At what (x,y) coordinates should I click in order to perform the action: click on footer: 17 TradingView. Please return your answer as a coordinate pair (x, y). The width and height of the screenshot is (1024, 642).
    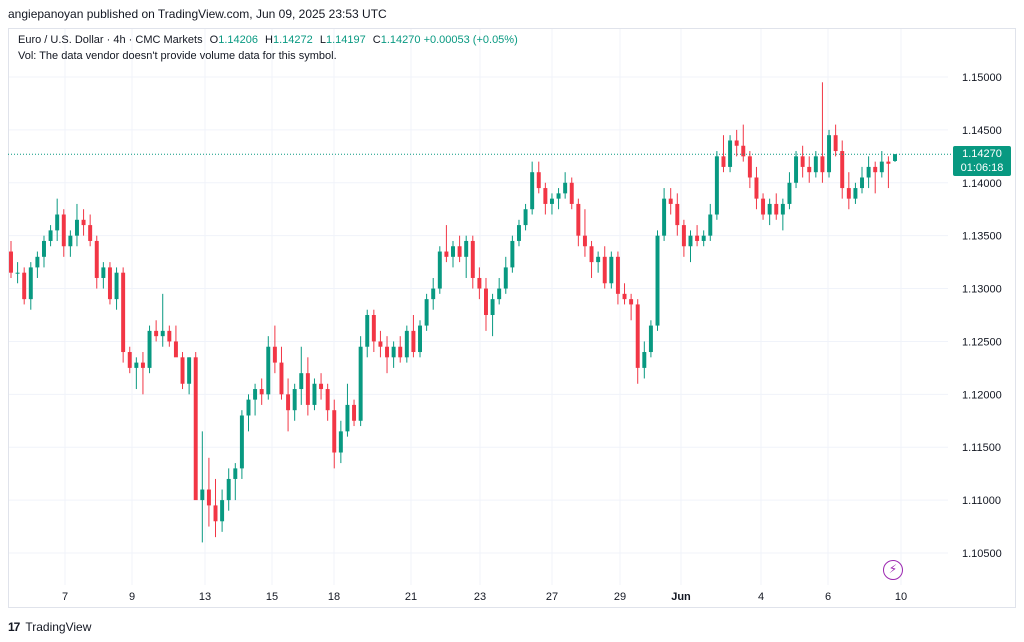
    Looking at the image, I should click on (49, 627).